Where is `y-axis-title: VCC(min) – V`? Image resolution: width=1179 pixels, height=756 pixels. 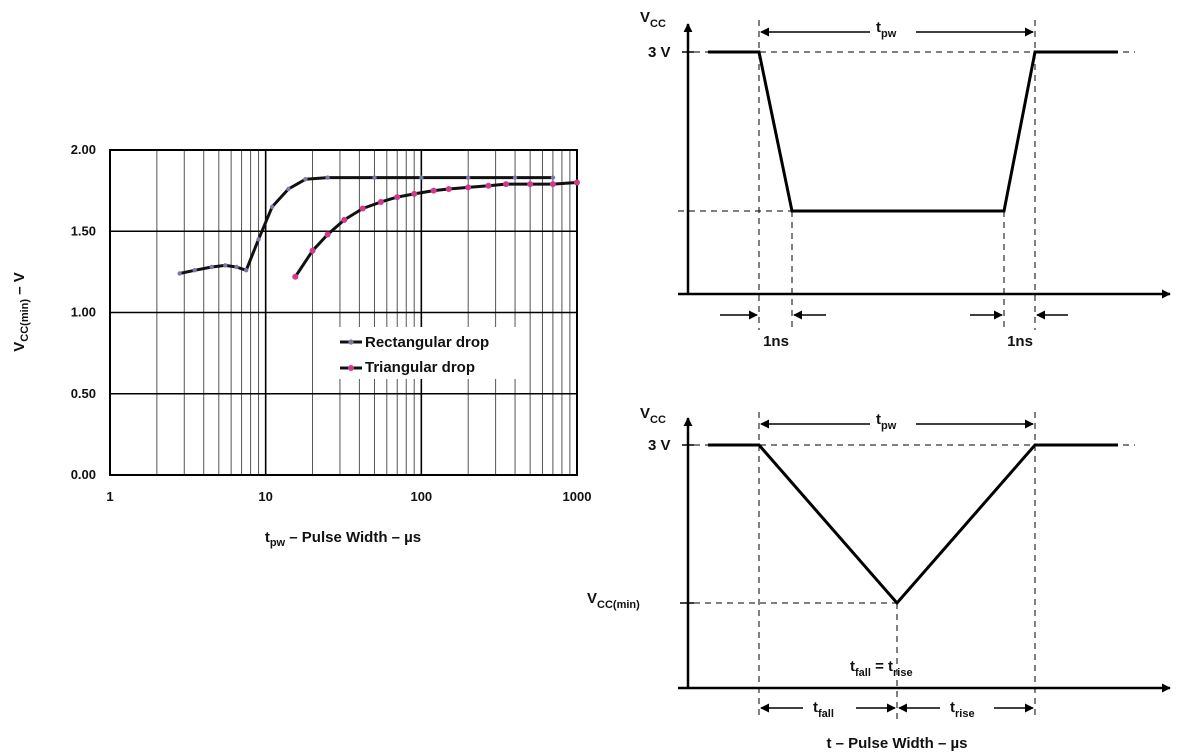 y-axis-title: VCC(min) – V is located at coordinates (21, 311).